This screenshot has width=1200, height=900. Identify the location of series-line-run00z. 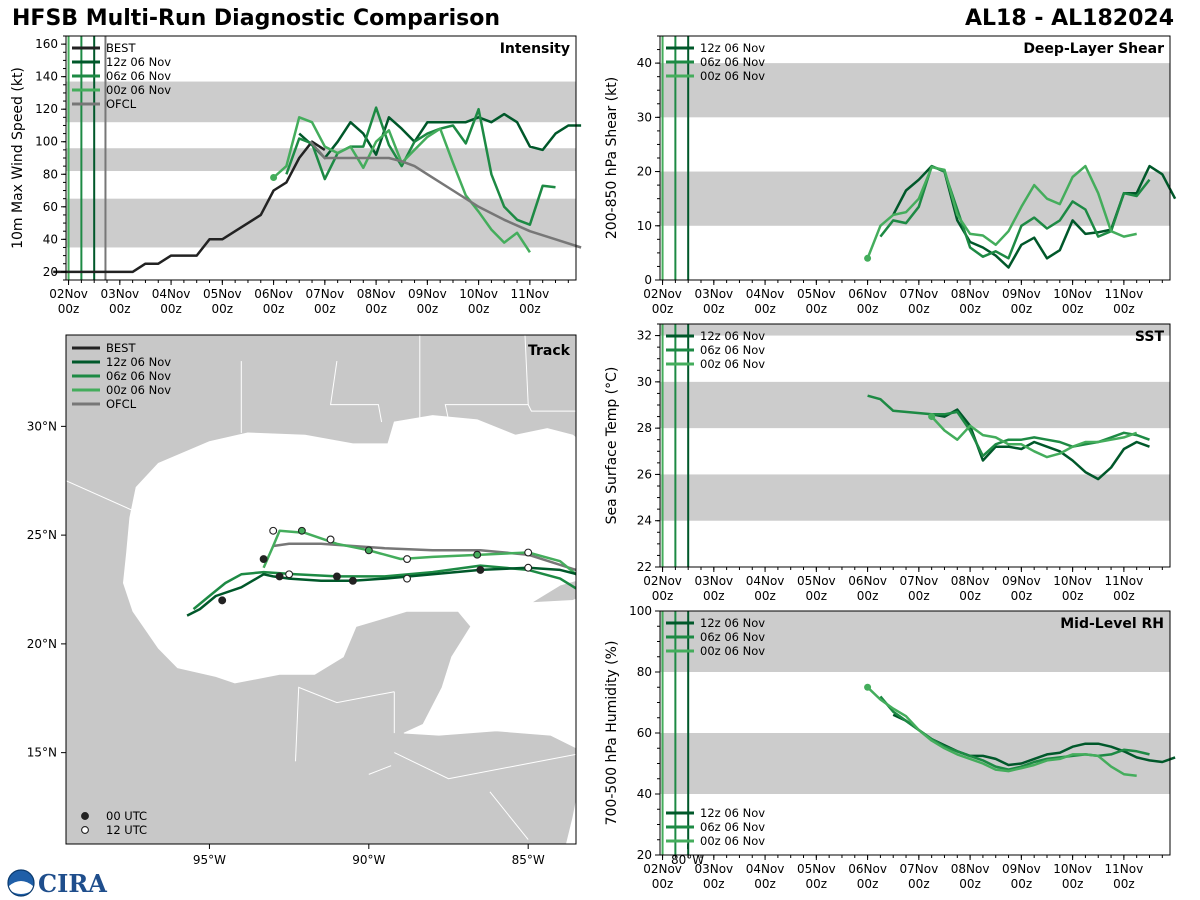
(1001, 731).